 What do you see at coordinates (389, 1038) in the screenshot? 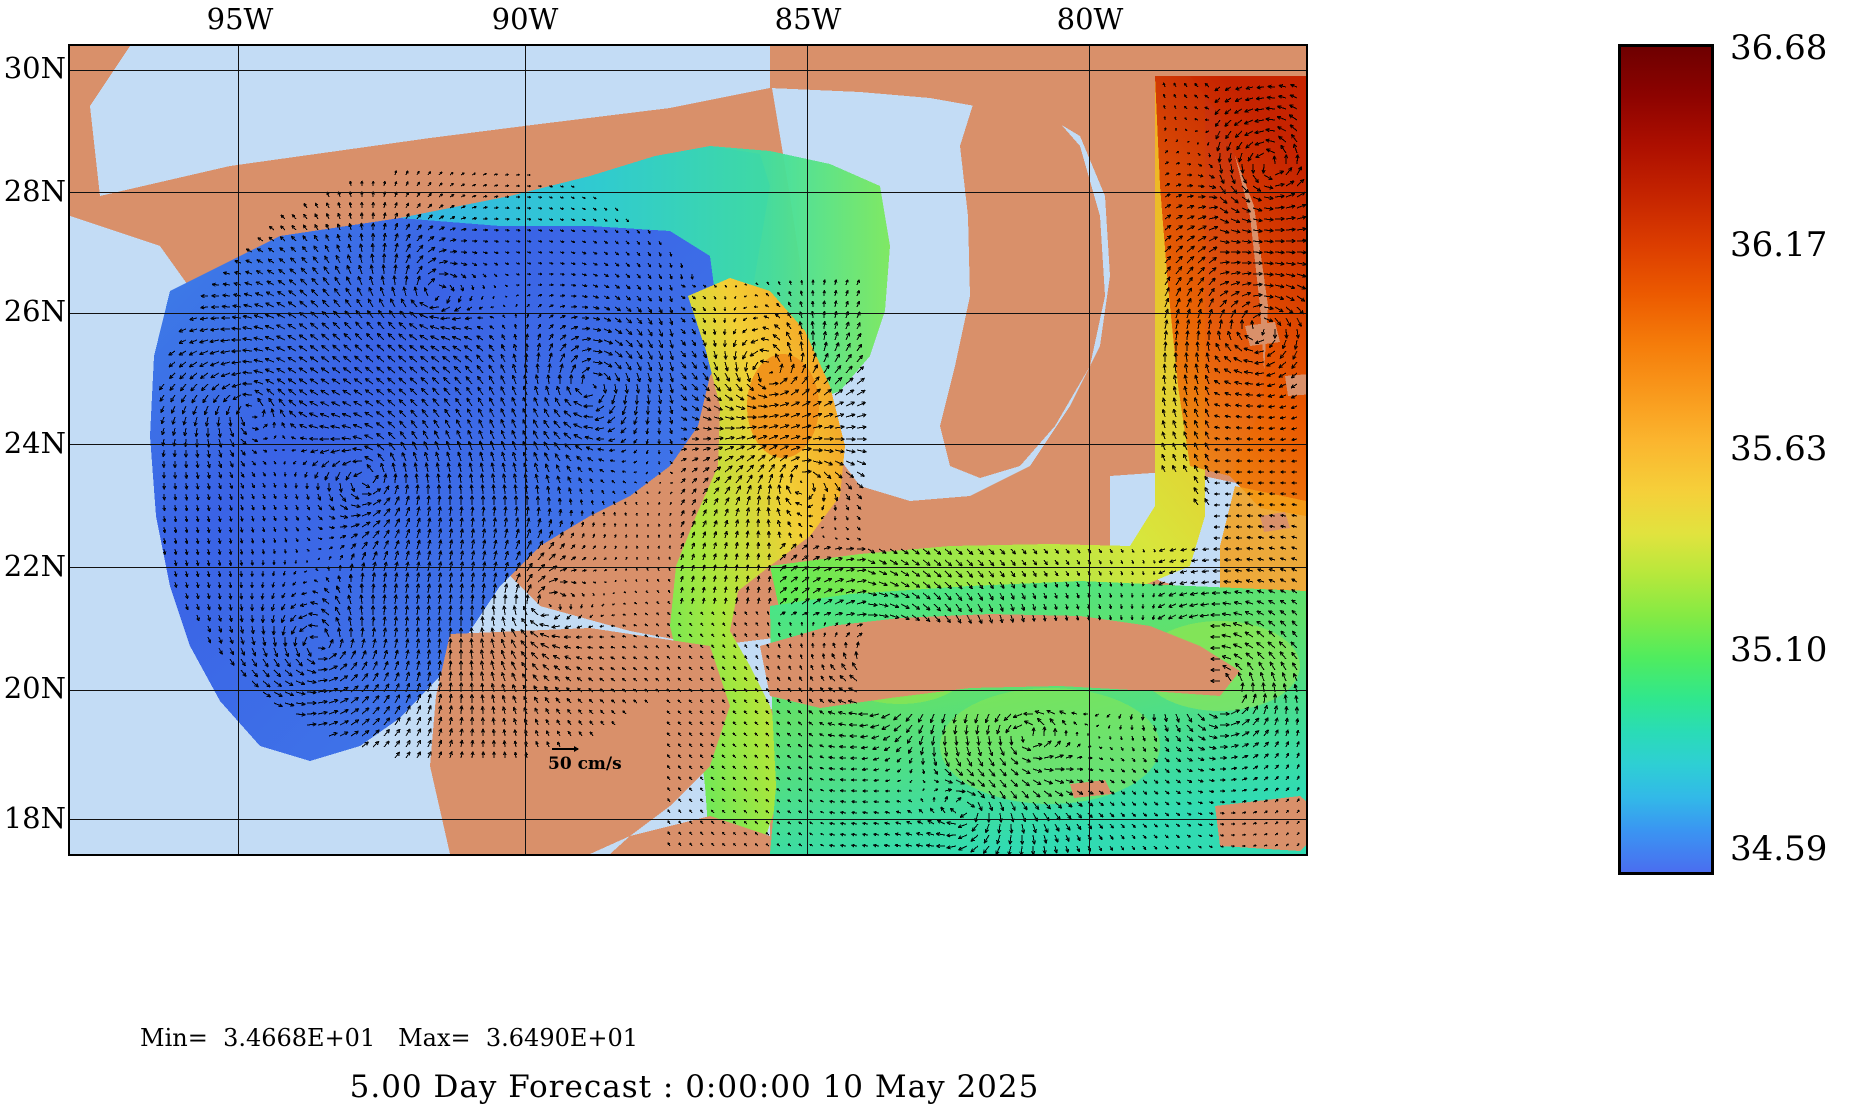
I see `minmax-text: Min= 3.4668E+01 Max= 3.6490E+01` at bounding box center [389, 1038].